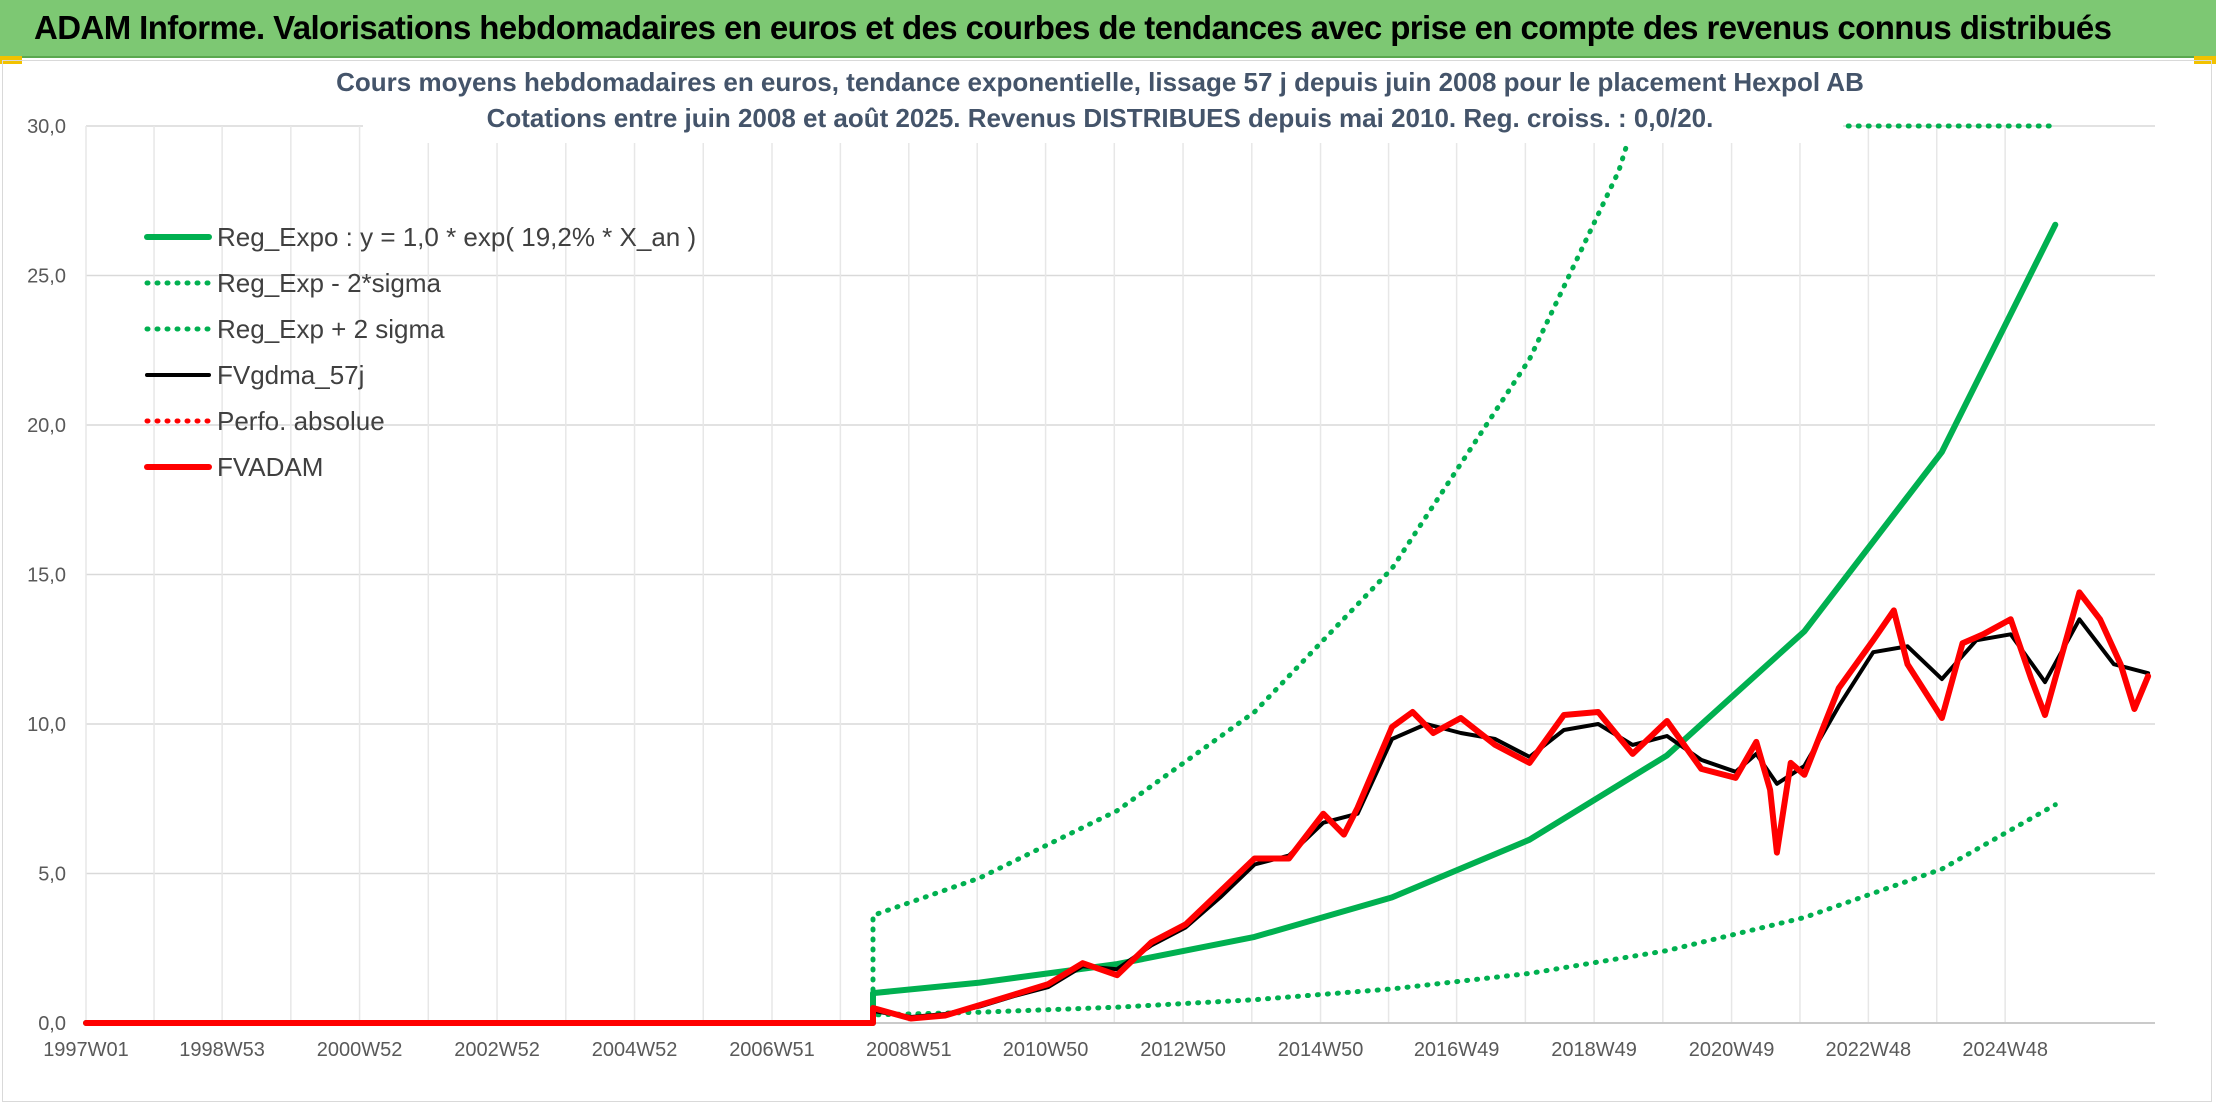 The height and width of the screenshot is (1106, 2216). I want to click on x-tick-label: 1998W53, so click(222, 1050).